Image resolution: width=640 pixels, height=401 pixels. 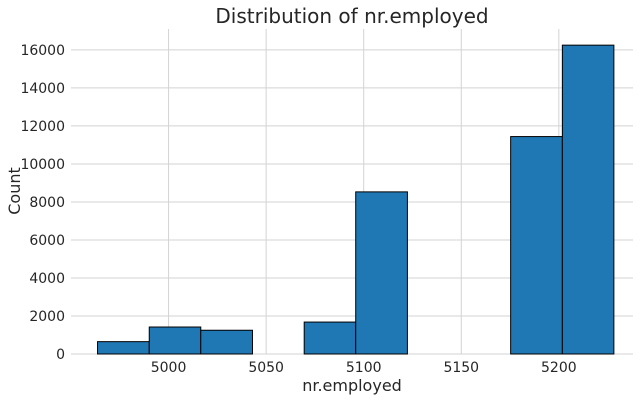 I want to click on y-tick-label: 6000, so click(x=47, y=241).